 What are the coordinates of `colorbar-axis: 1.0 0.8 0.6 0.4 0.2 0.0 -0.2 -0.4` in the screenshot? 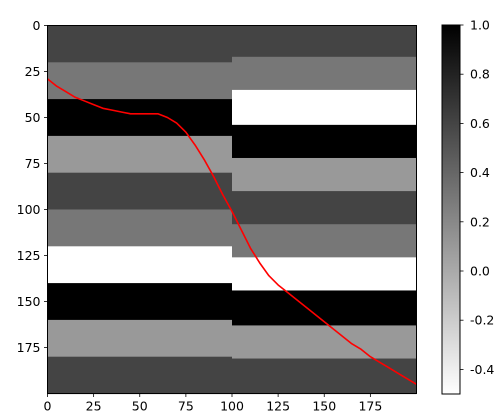 It's located at (477, 197).